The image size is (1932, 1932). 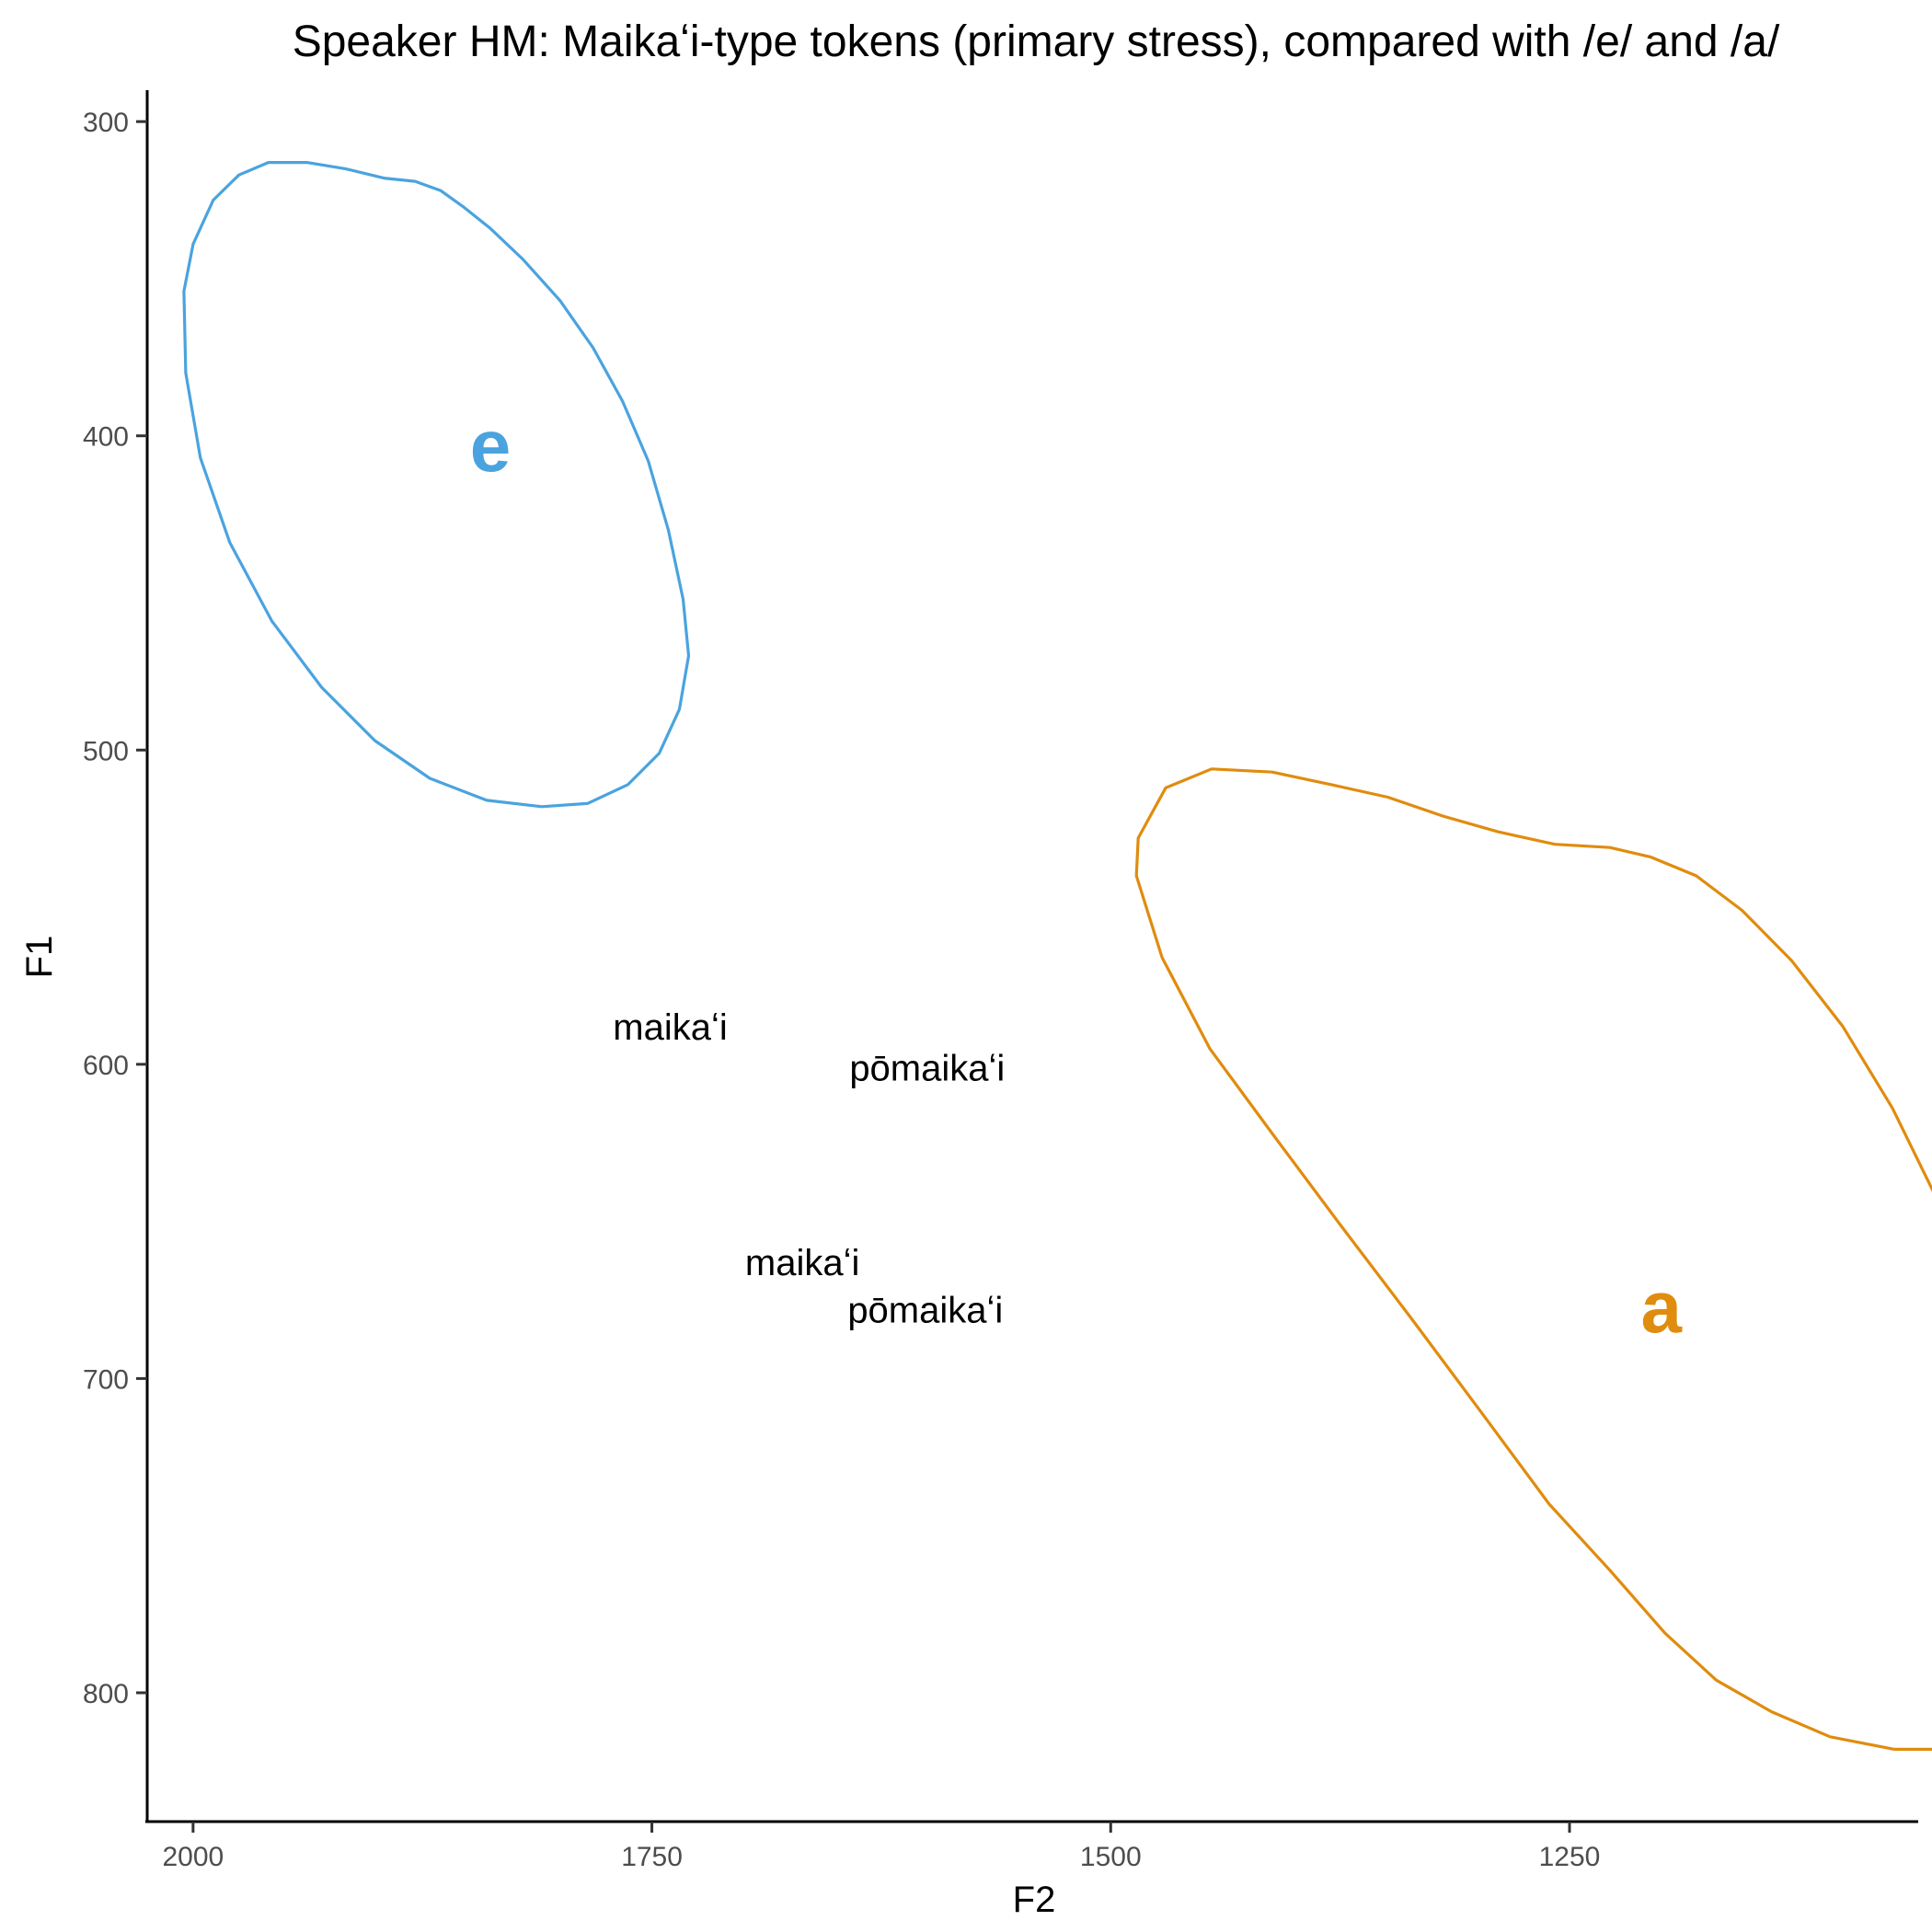 What do you see at coordinates (106, 437) in the screenshot?
I see `y-tick-label: 400` at bounding box center [106, 437].